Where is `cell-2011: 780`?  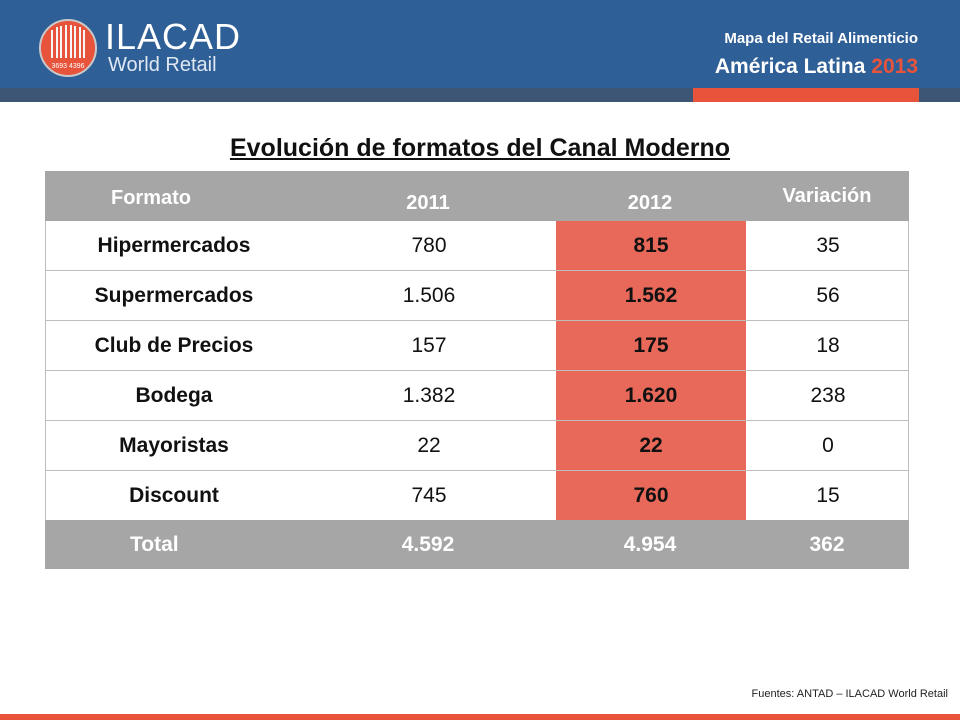 cell-2011: 780 is located at coordinates (429, 245).